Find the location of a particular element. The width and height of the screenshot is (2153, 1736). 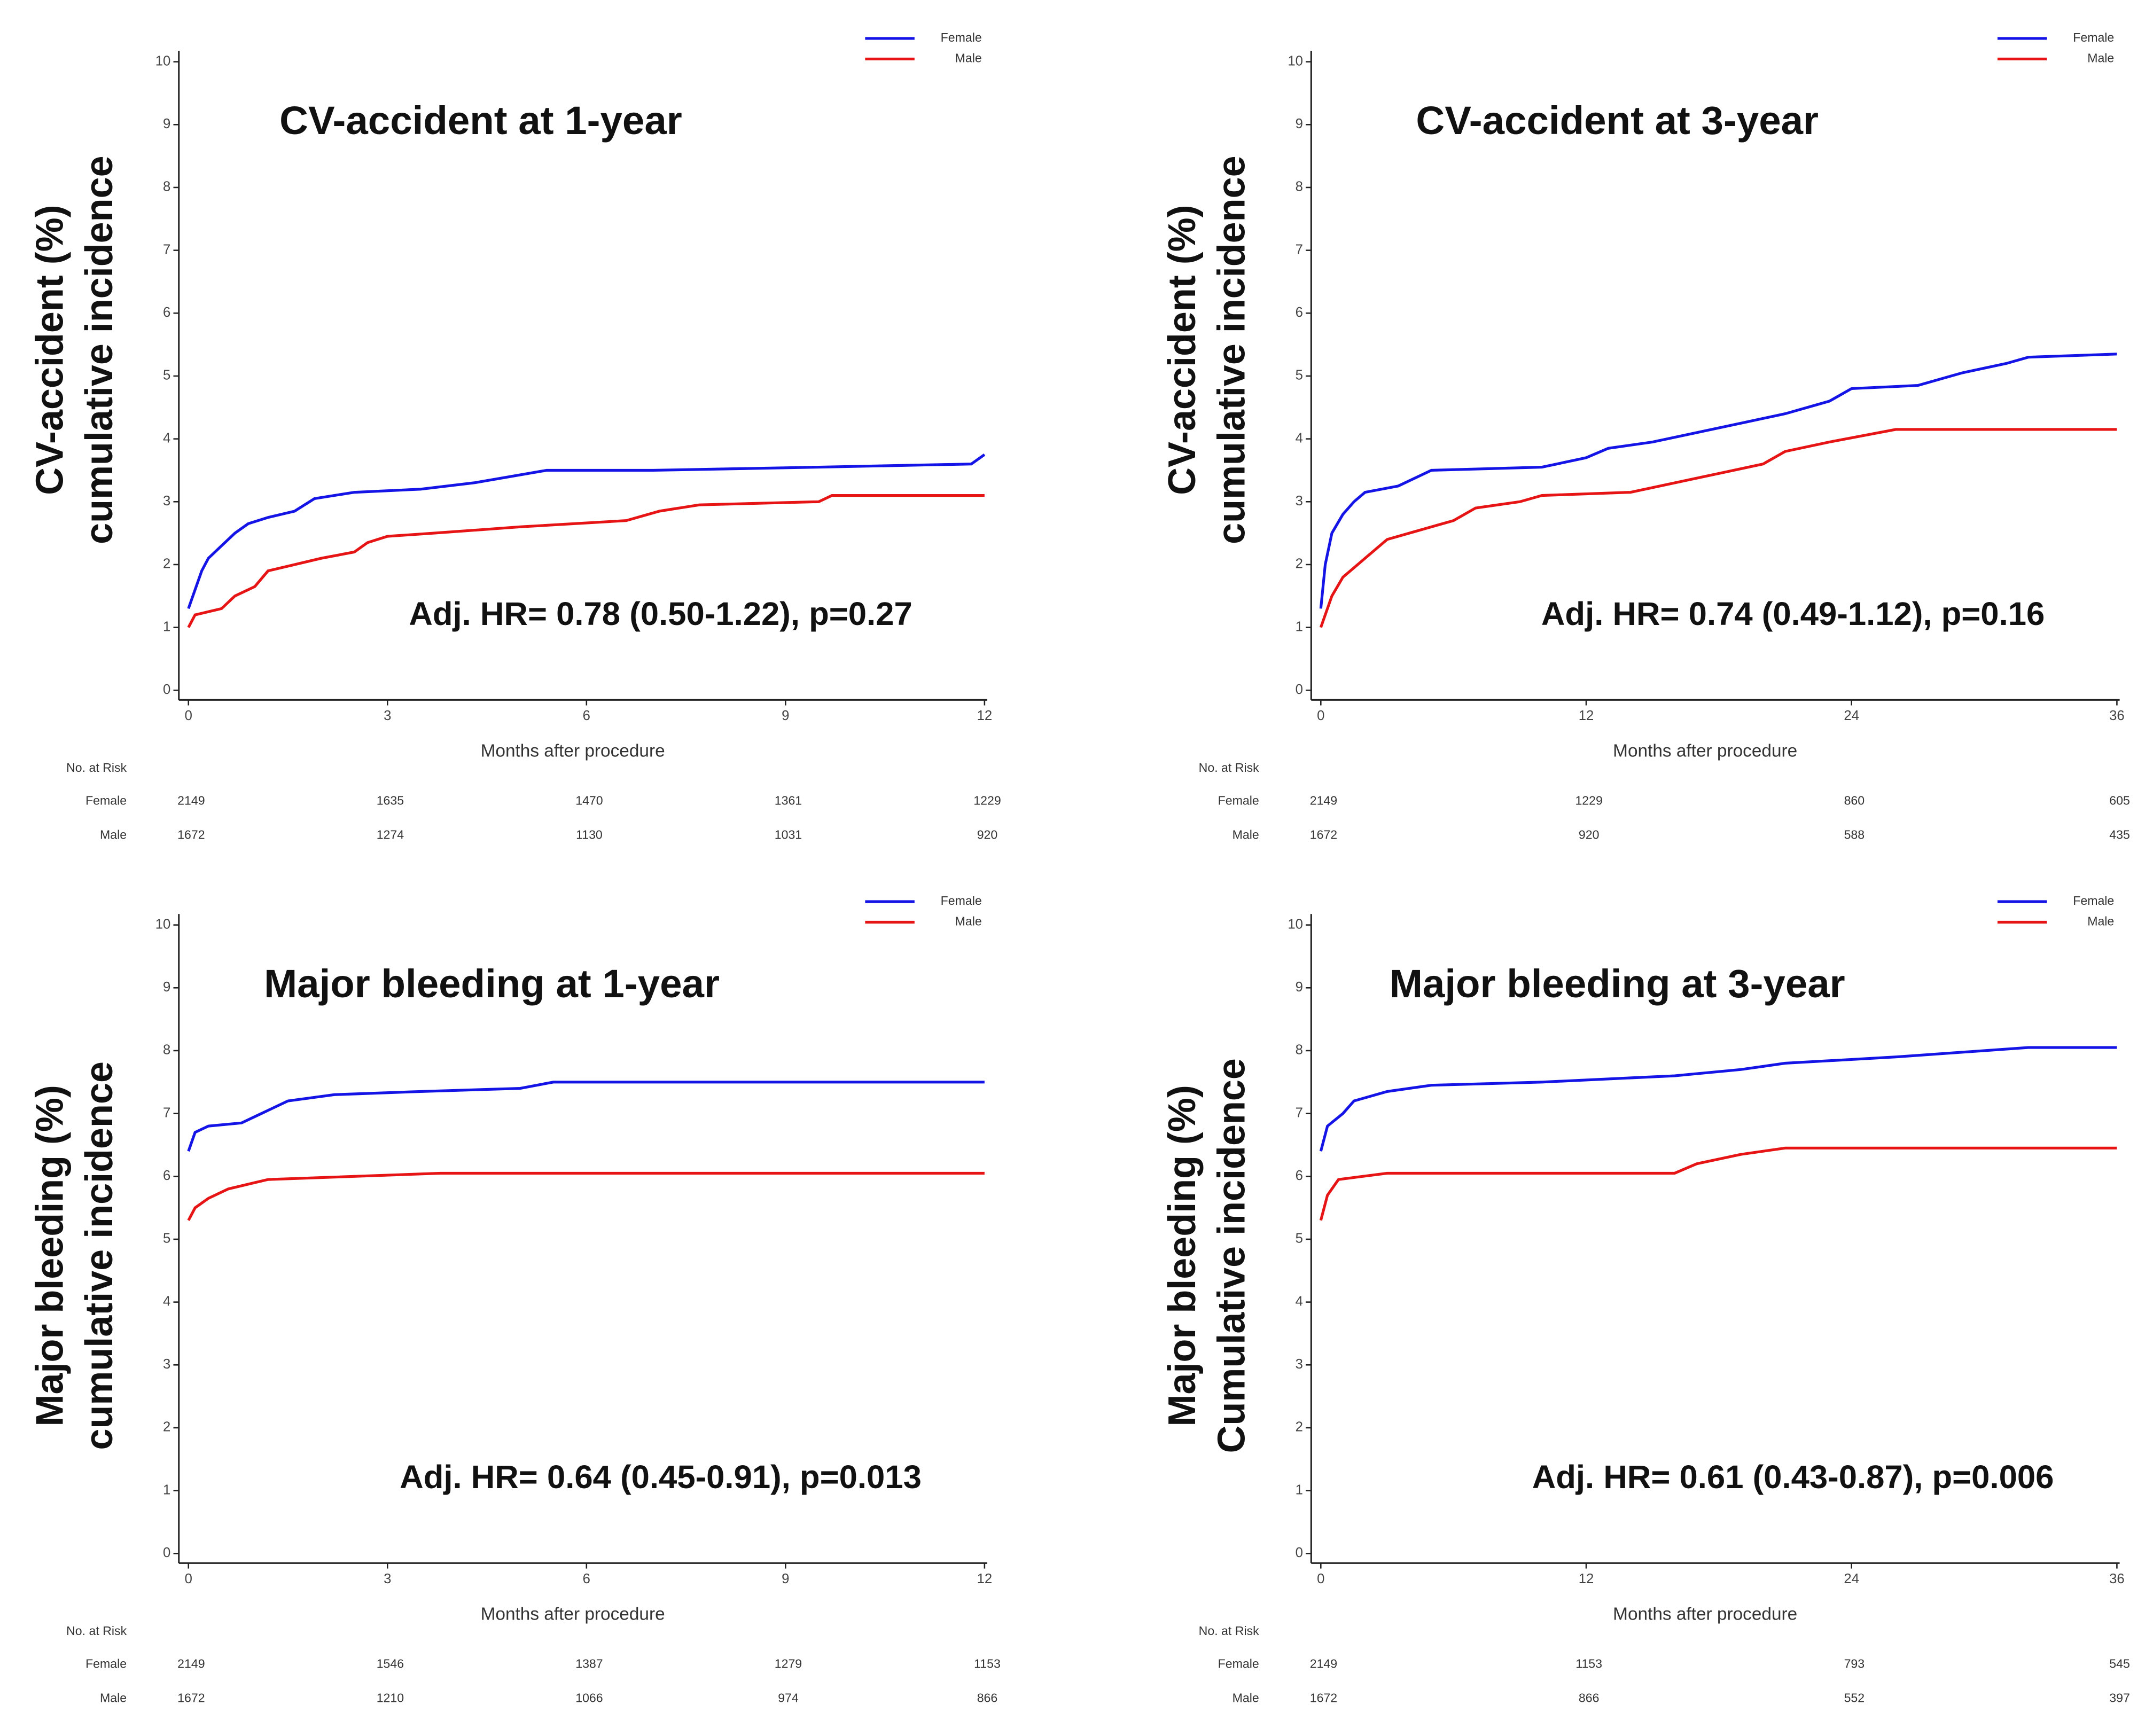

risk-value: 1130 is located at coordinates (589, 835).